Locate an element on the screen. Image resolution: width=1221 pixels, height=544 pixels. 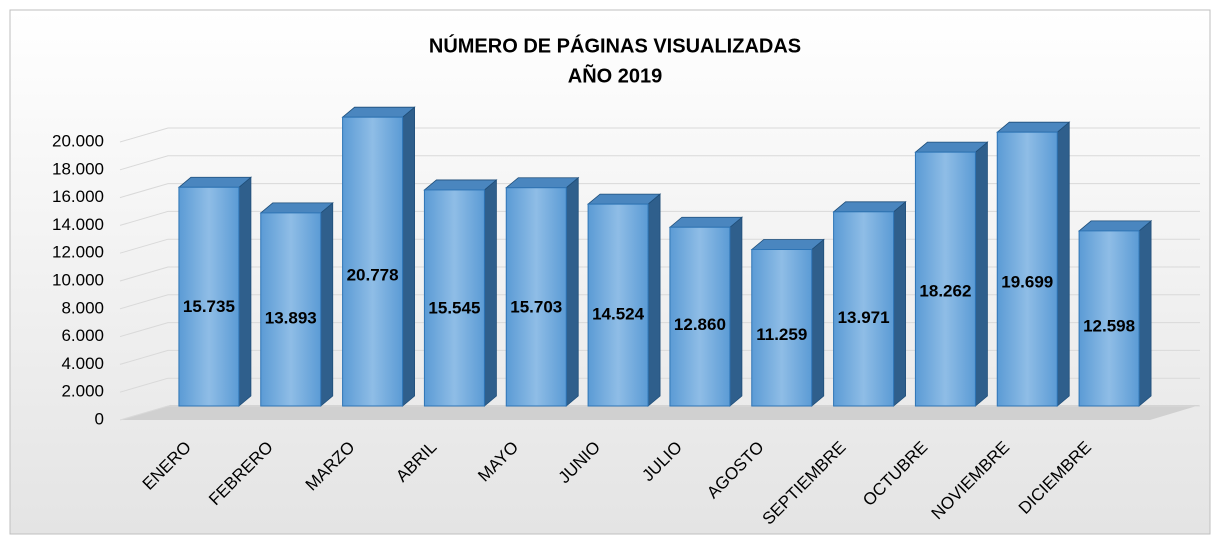
value-label: 13.893 is located at coordinates (291, 318).